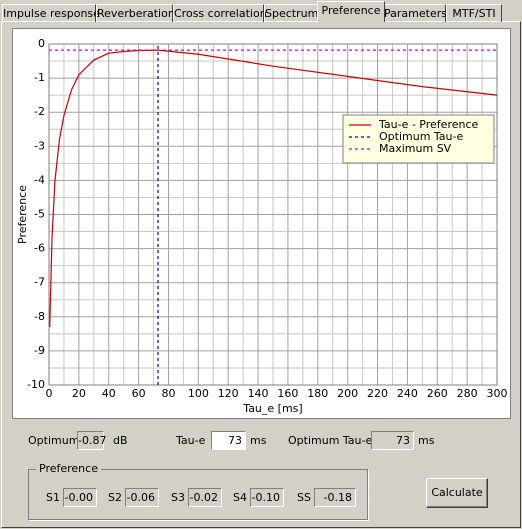  I want to click on readout: -0.06, so click(142, 497).